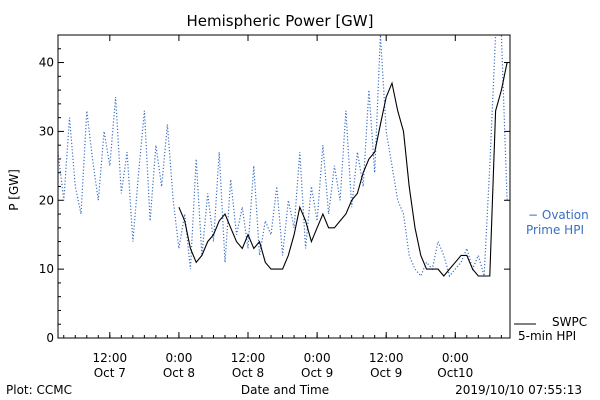  Describe the element at coordinates (46, 63) in the screenshot. I see `y-tick-label: 40` at that location.